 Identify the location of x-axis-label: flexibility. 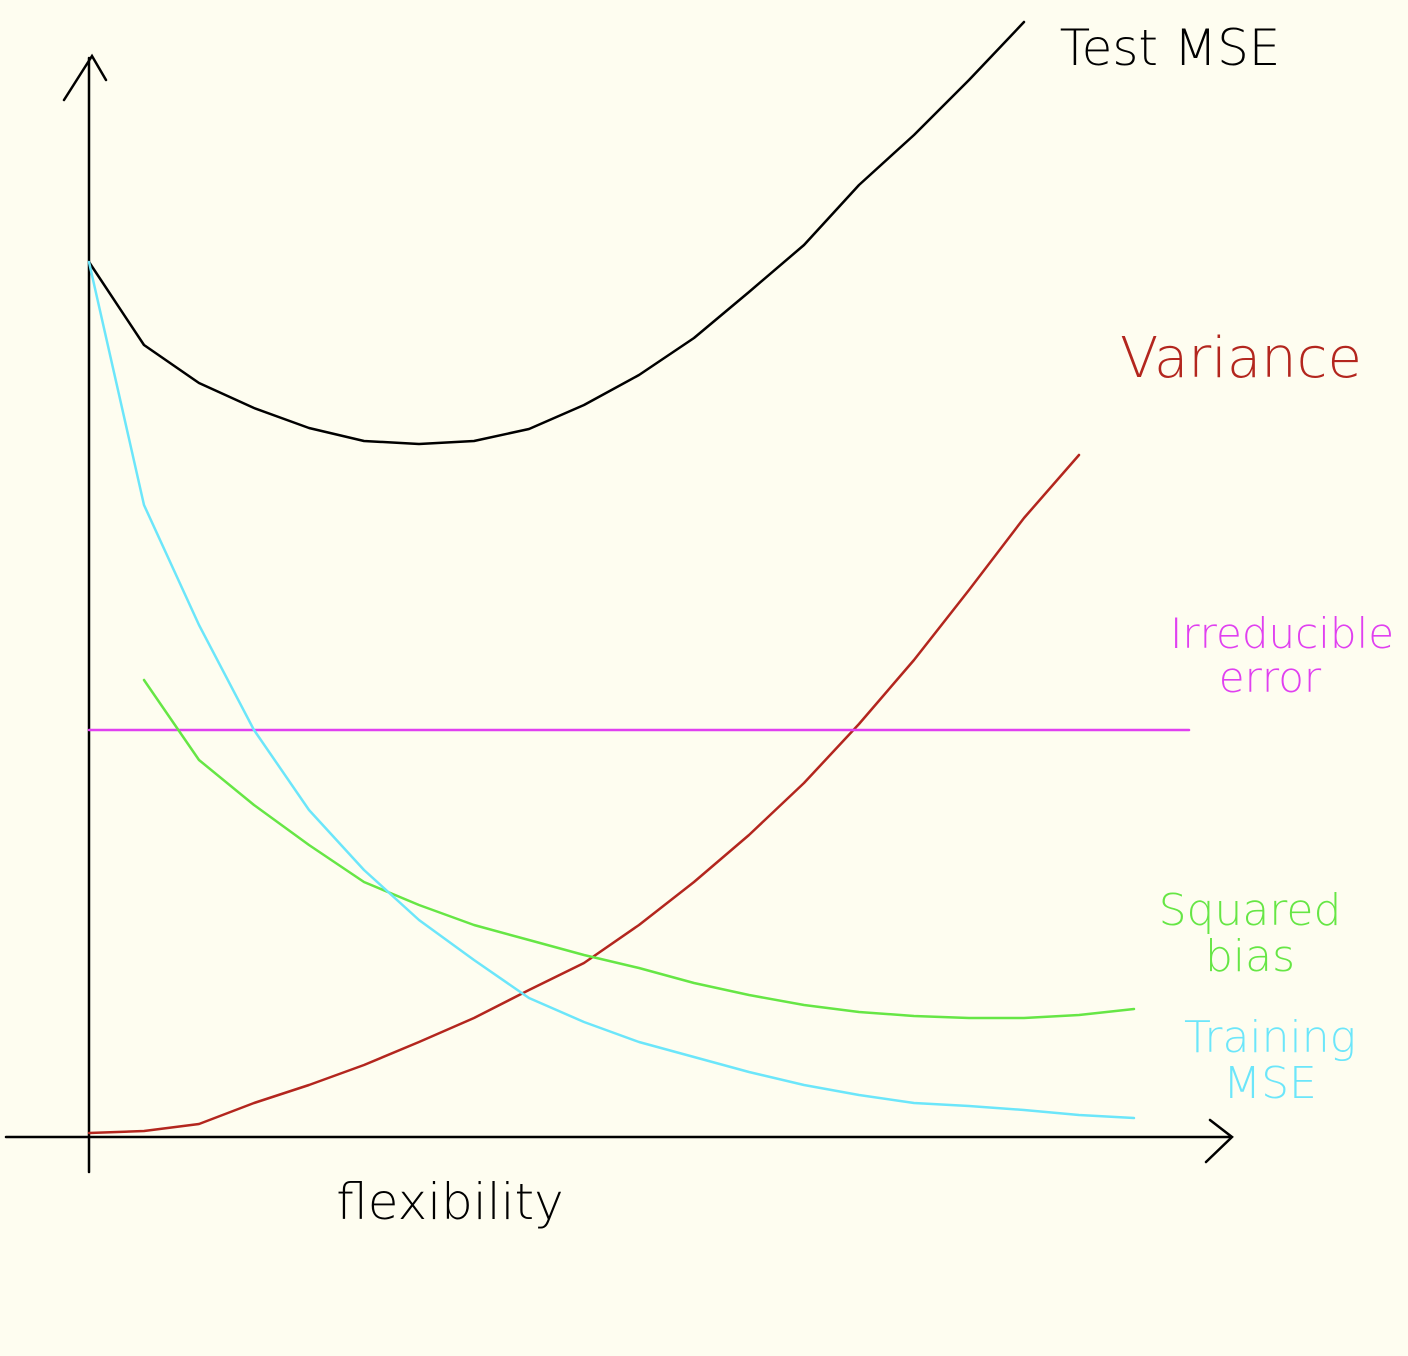
(450, 1202).